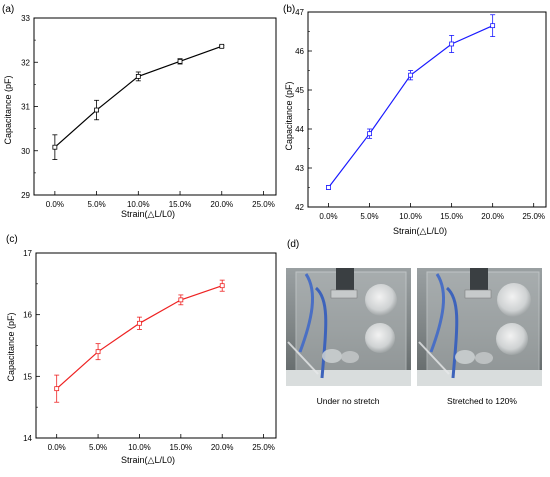 The image size is (550, 477). I want to click on y-tick-label: 46, so click(299, 51).